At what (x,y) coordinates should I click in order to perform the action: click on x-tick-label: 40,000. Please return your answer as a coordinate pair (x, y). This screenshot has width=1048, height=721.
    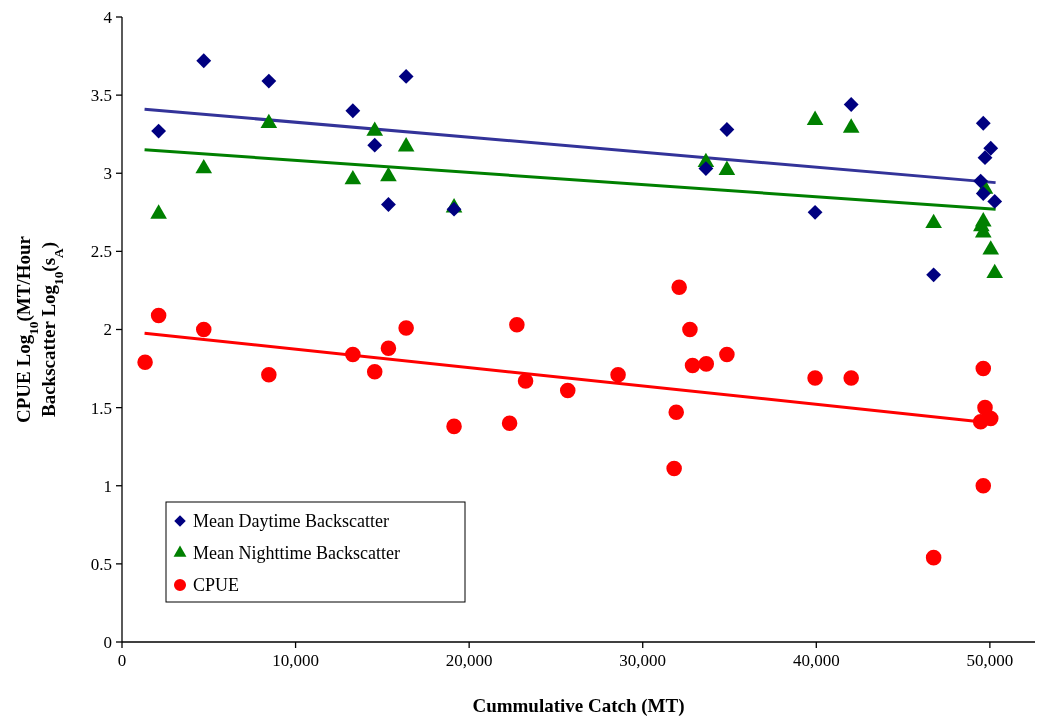
    Looking at the image, I should click on (816, 660).